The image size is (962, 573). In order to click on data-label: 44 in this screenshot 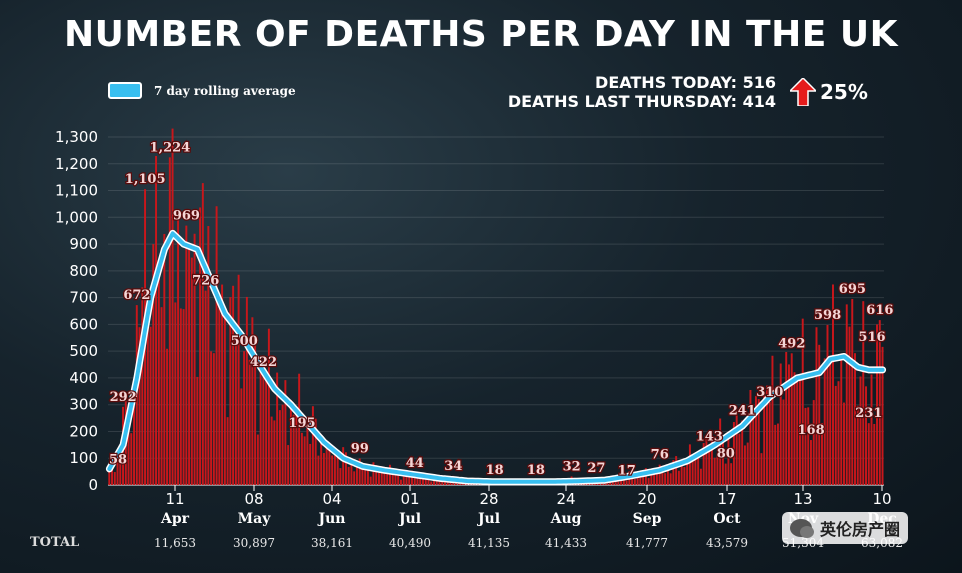, I will do `click(415, 463)`.